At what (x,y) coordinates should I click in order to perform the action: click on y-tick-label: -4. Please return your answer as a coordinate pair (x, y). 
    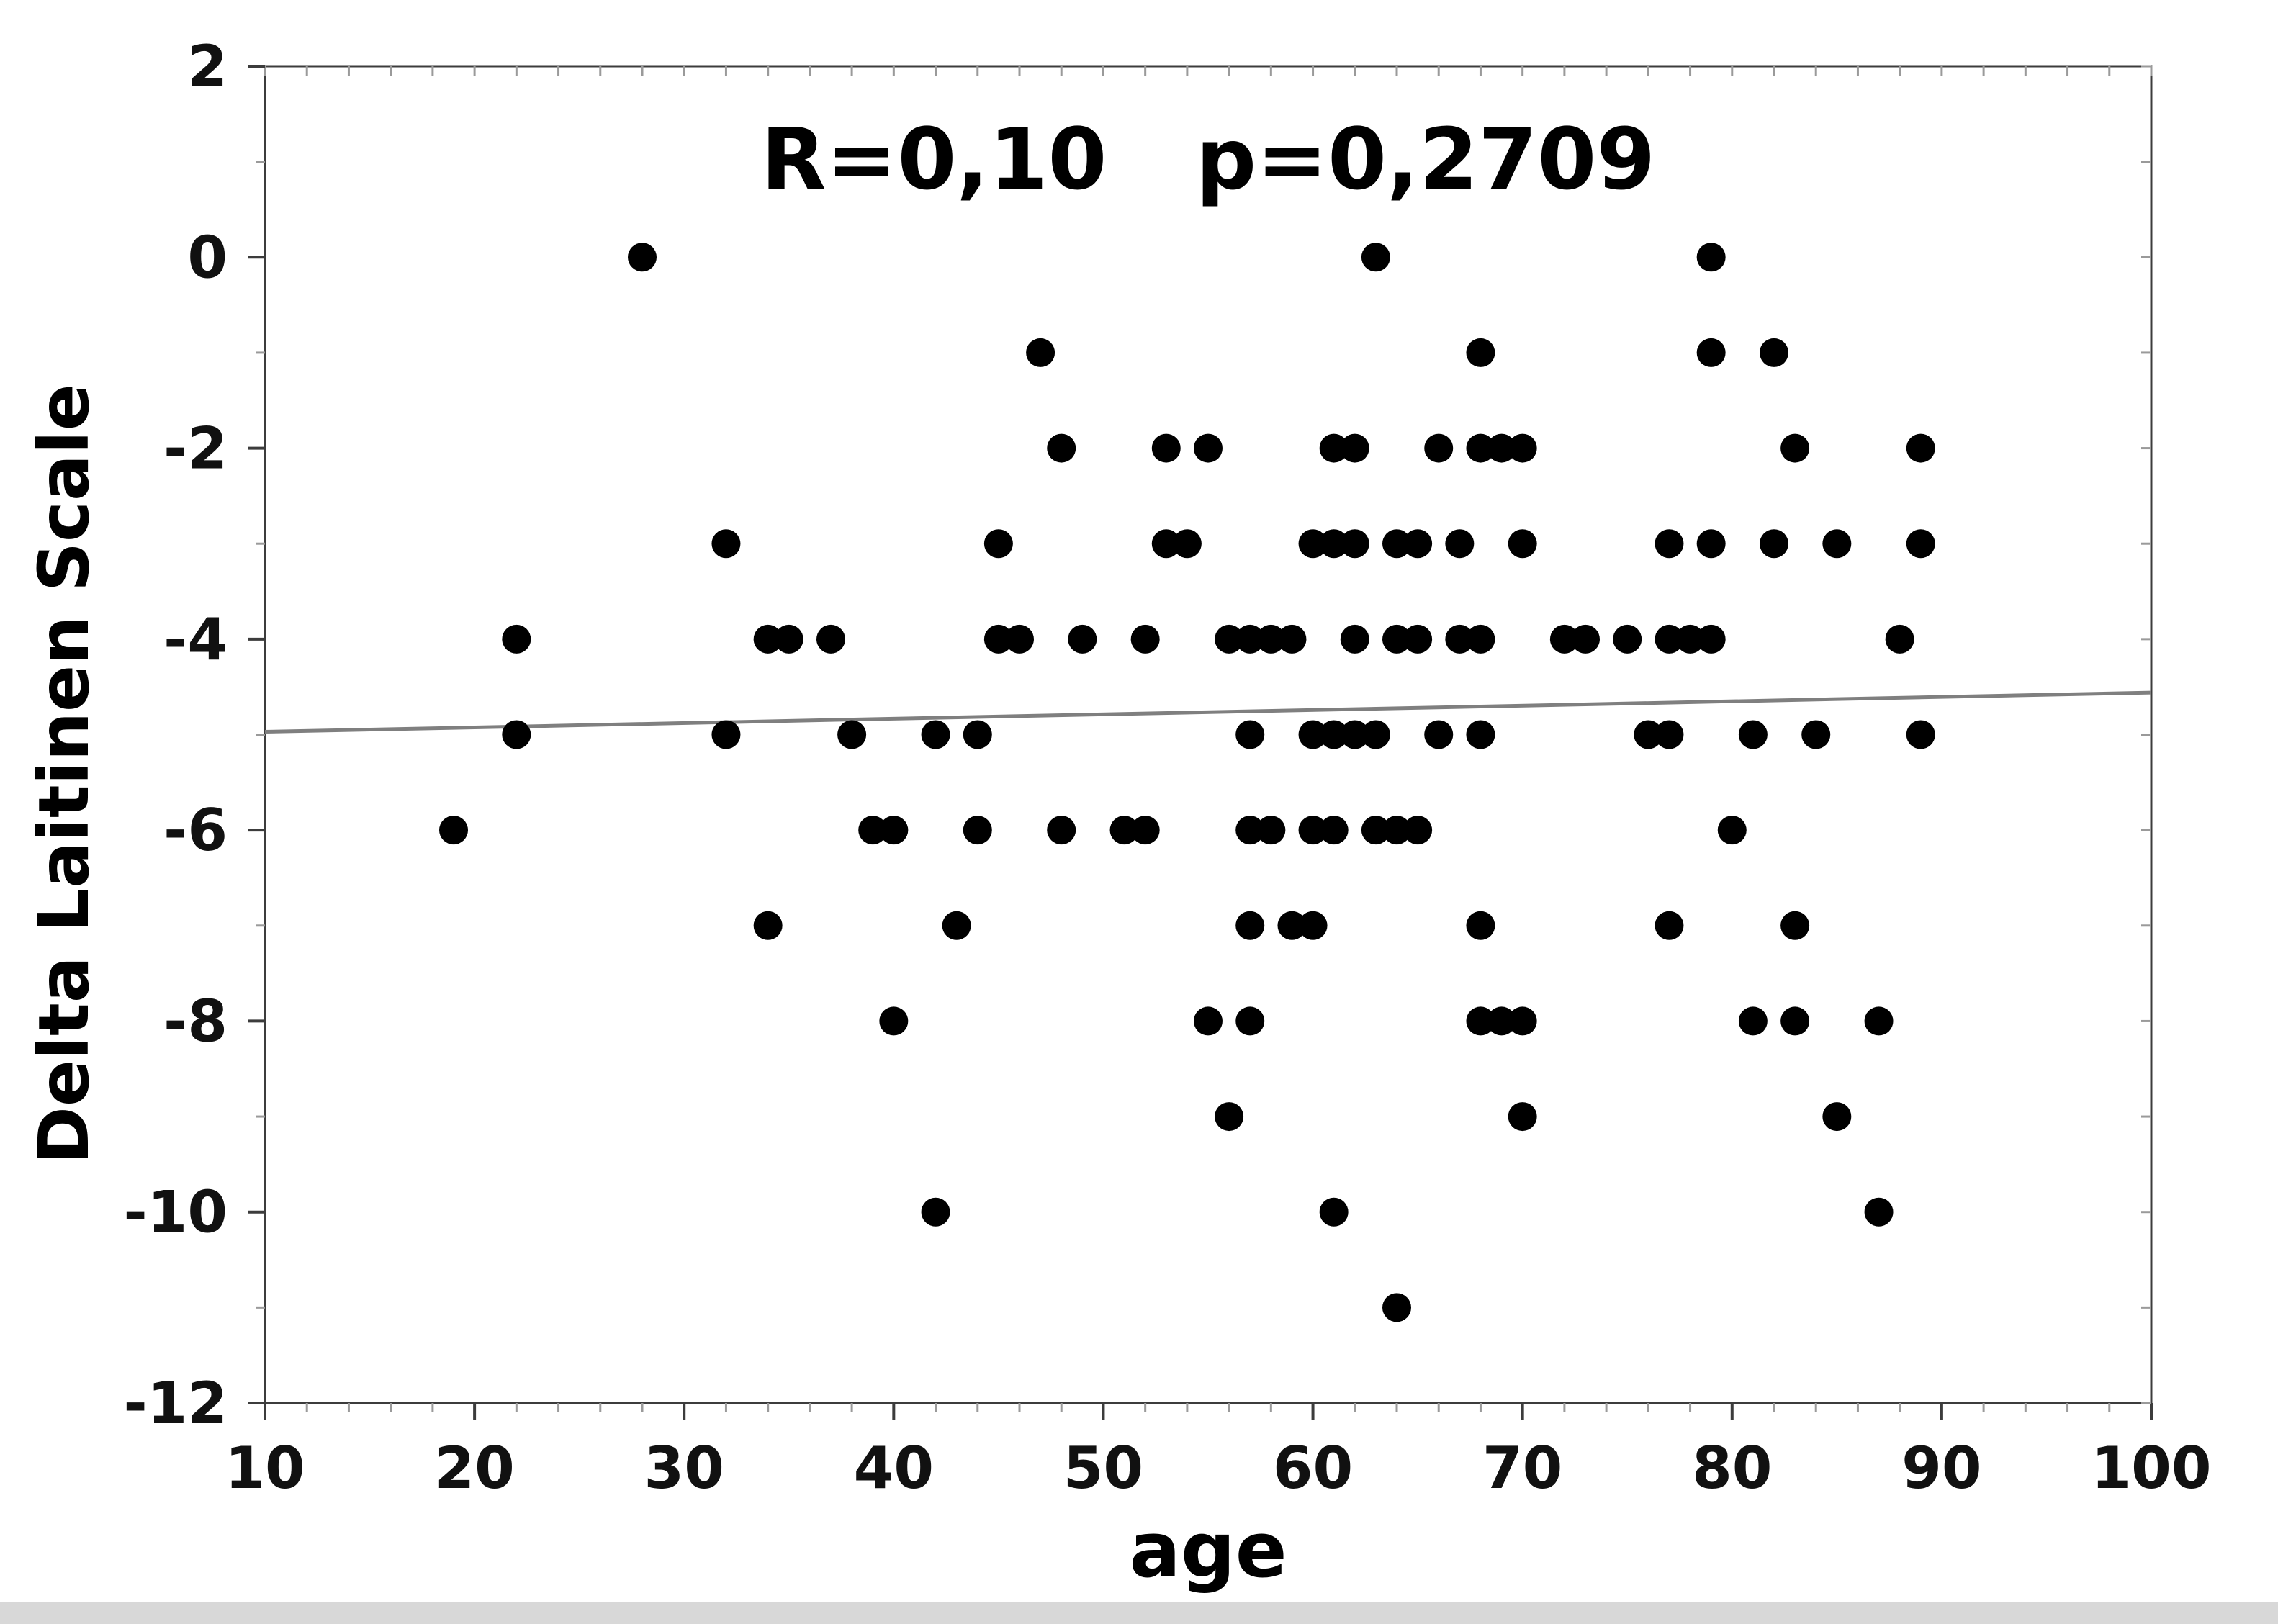
    Looking at the image, I should click on (195, 640).